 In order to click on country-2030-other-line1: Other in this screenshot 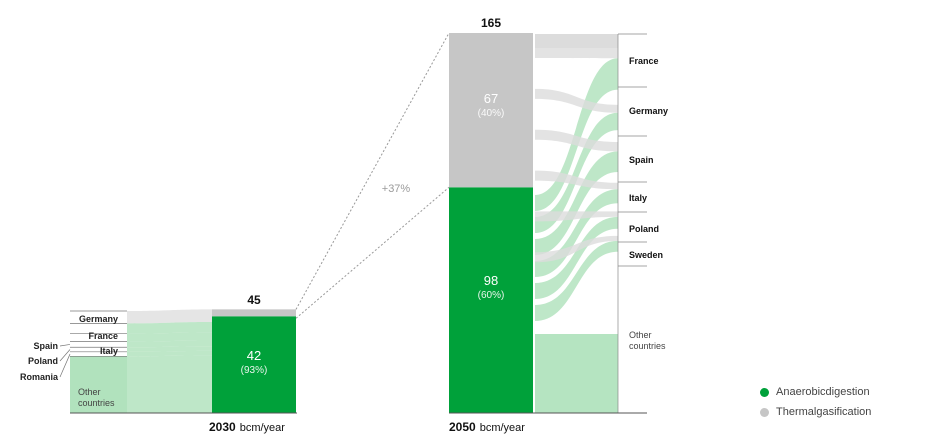, I will do `click(89, 392)`.